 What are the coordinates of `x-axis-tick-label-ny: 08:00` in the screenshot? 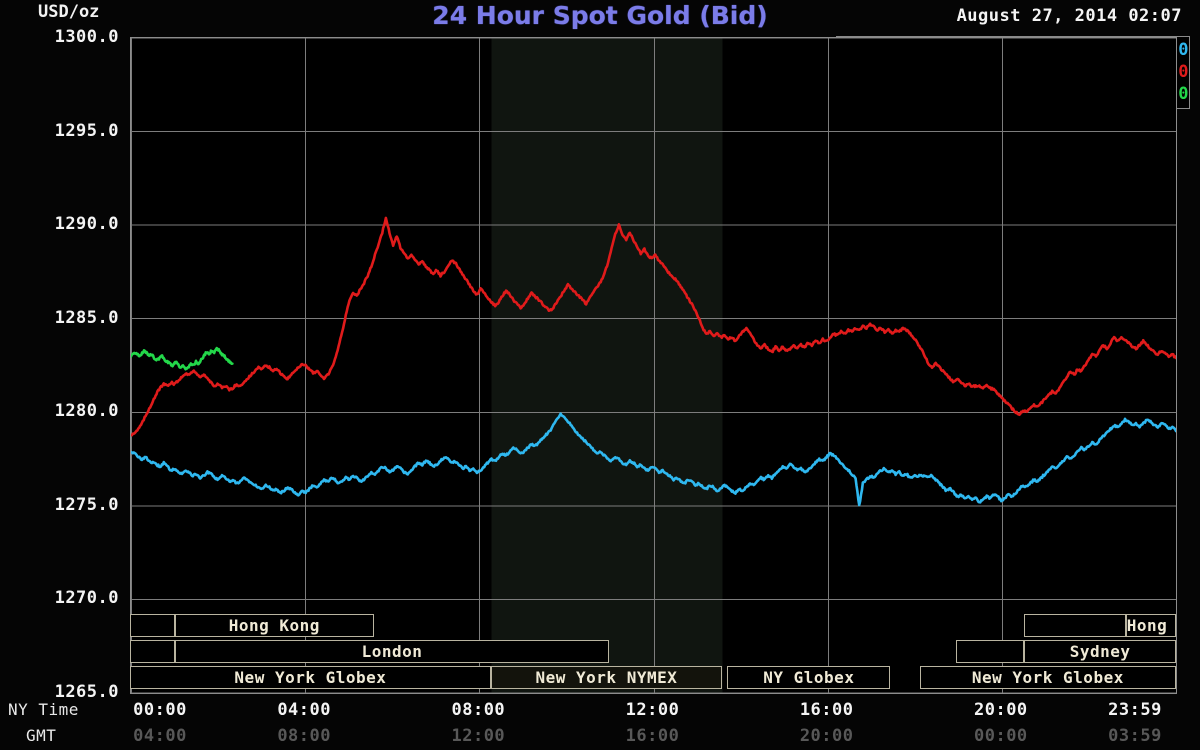 It's located at (478, 710).